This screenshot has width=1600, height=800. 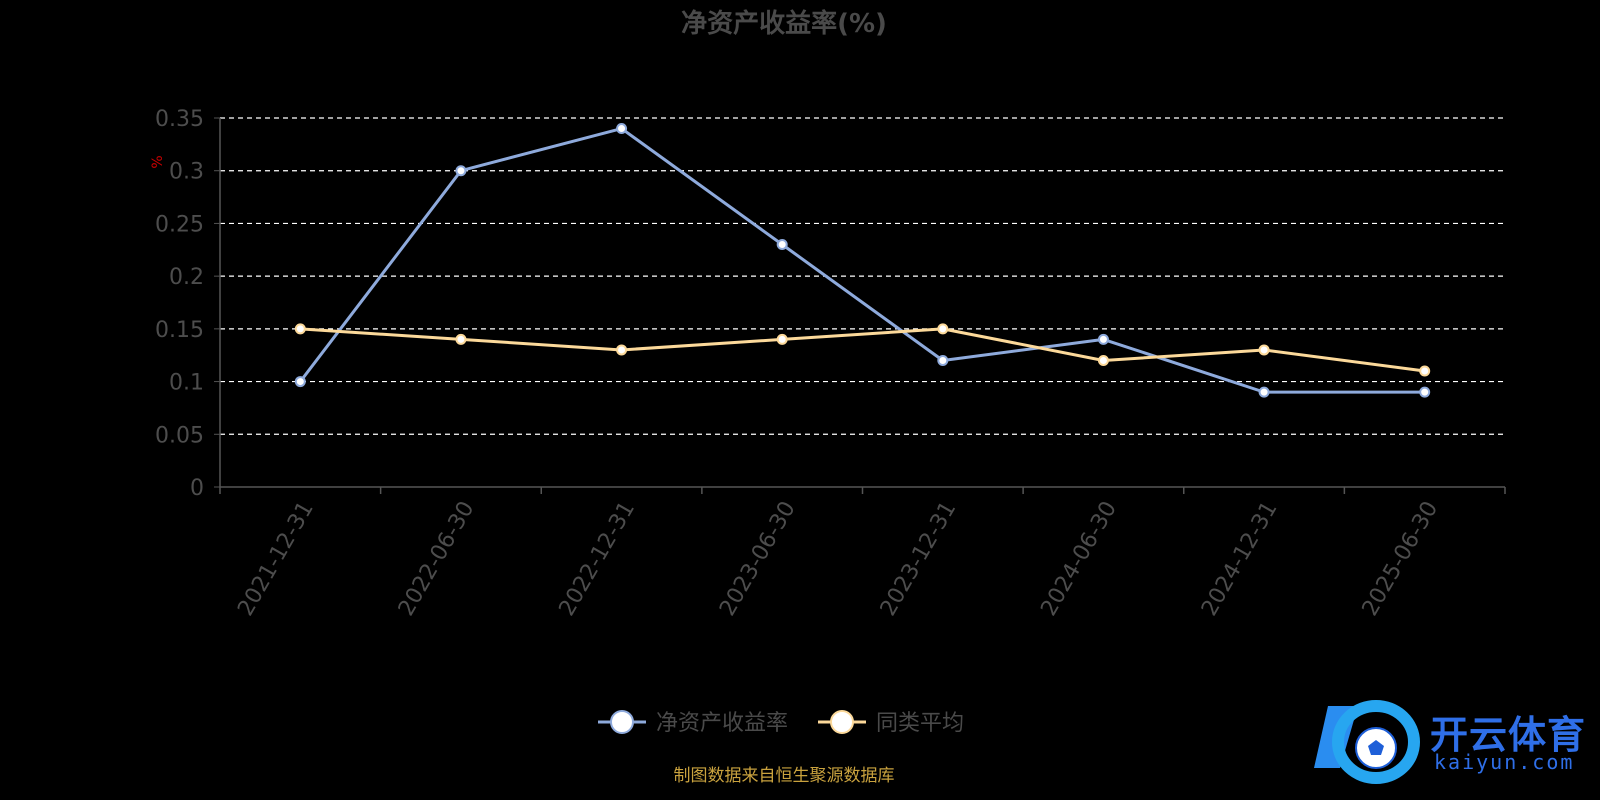 I want to click on legend-label: 同类平均, so click(x=920, y=723).